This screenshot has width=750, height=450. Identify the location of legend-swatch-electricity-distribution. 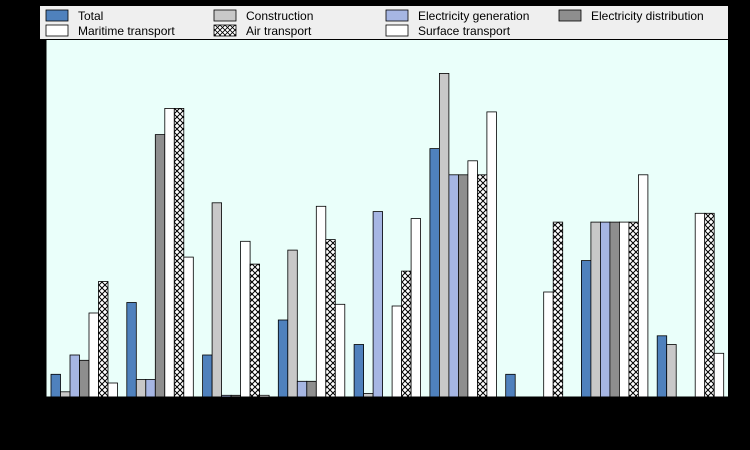
(570, 15).